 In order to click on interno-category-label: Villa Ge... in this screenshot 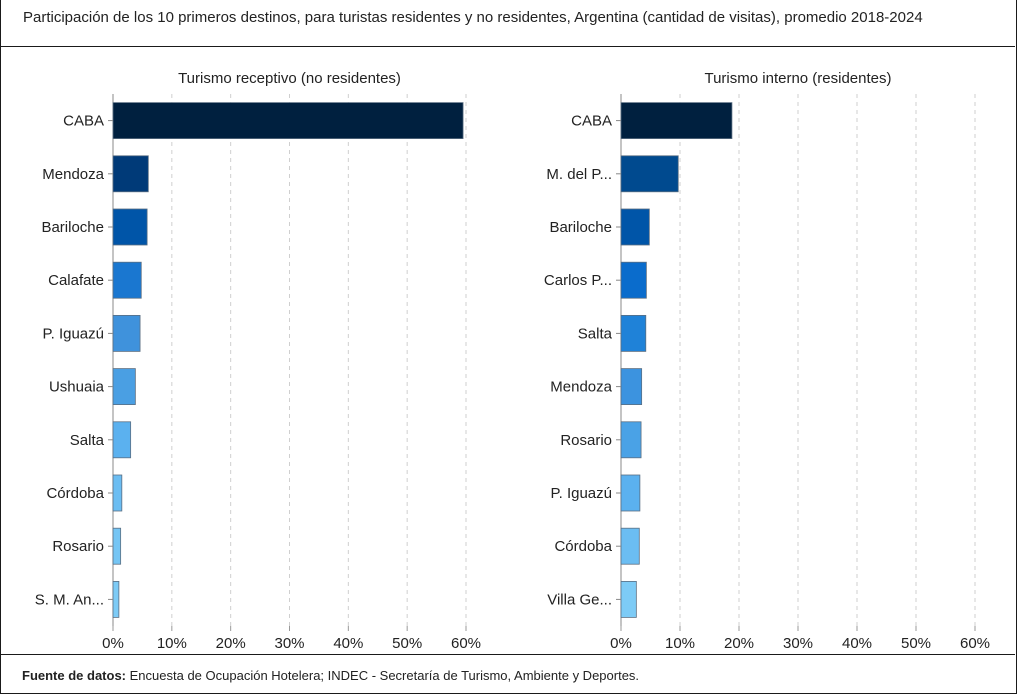, I will do `click(579, 599)`.